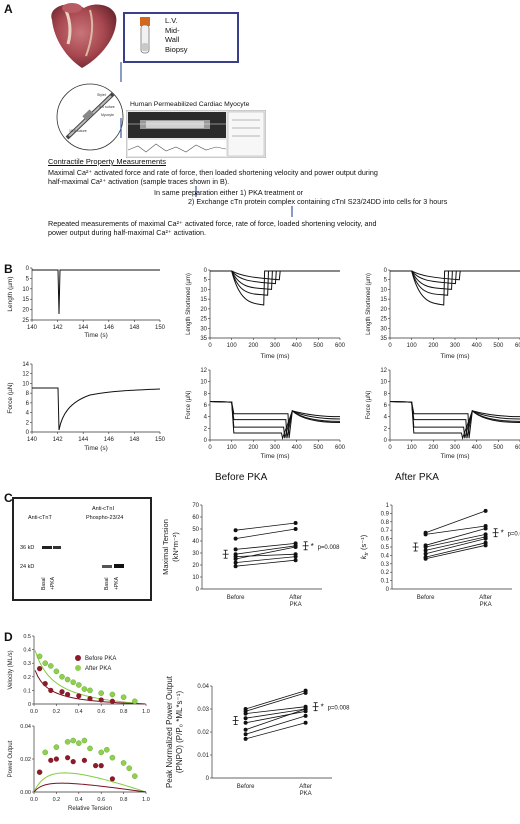  What do you see at coordinates (146, 800) in the screenshot?
I see `x-tick-label: 1.0` at bounding box center [146, 800].